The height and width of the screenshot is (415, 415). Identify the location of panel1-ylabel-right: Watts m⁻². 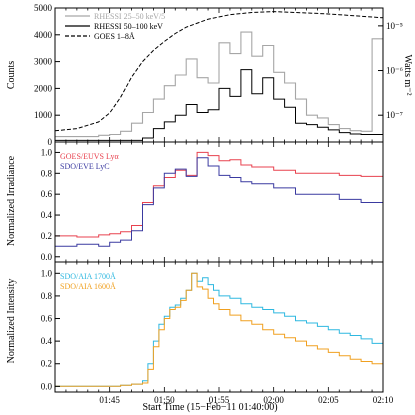
(407, 74).